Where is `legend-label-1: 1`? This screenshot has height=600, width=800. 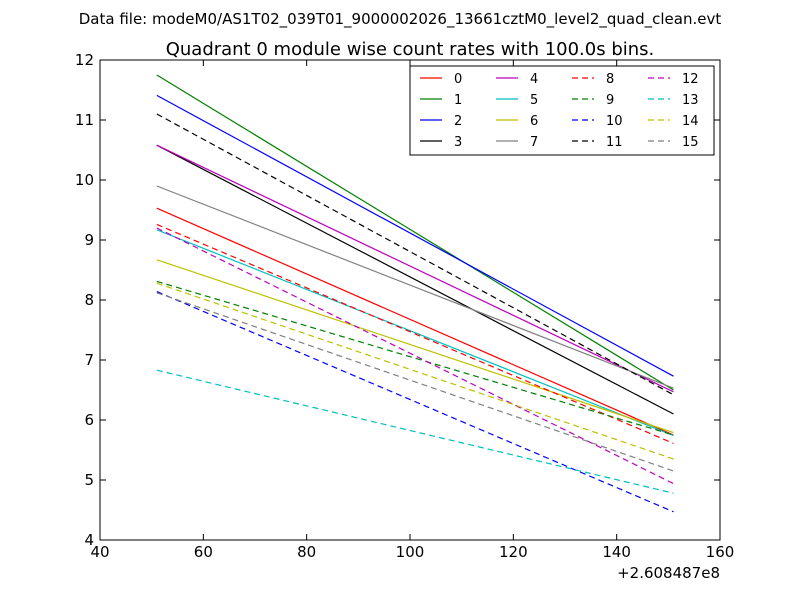
legend-label-1: 1 is located at coordinates (458, 100).